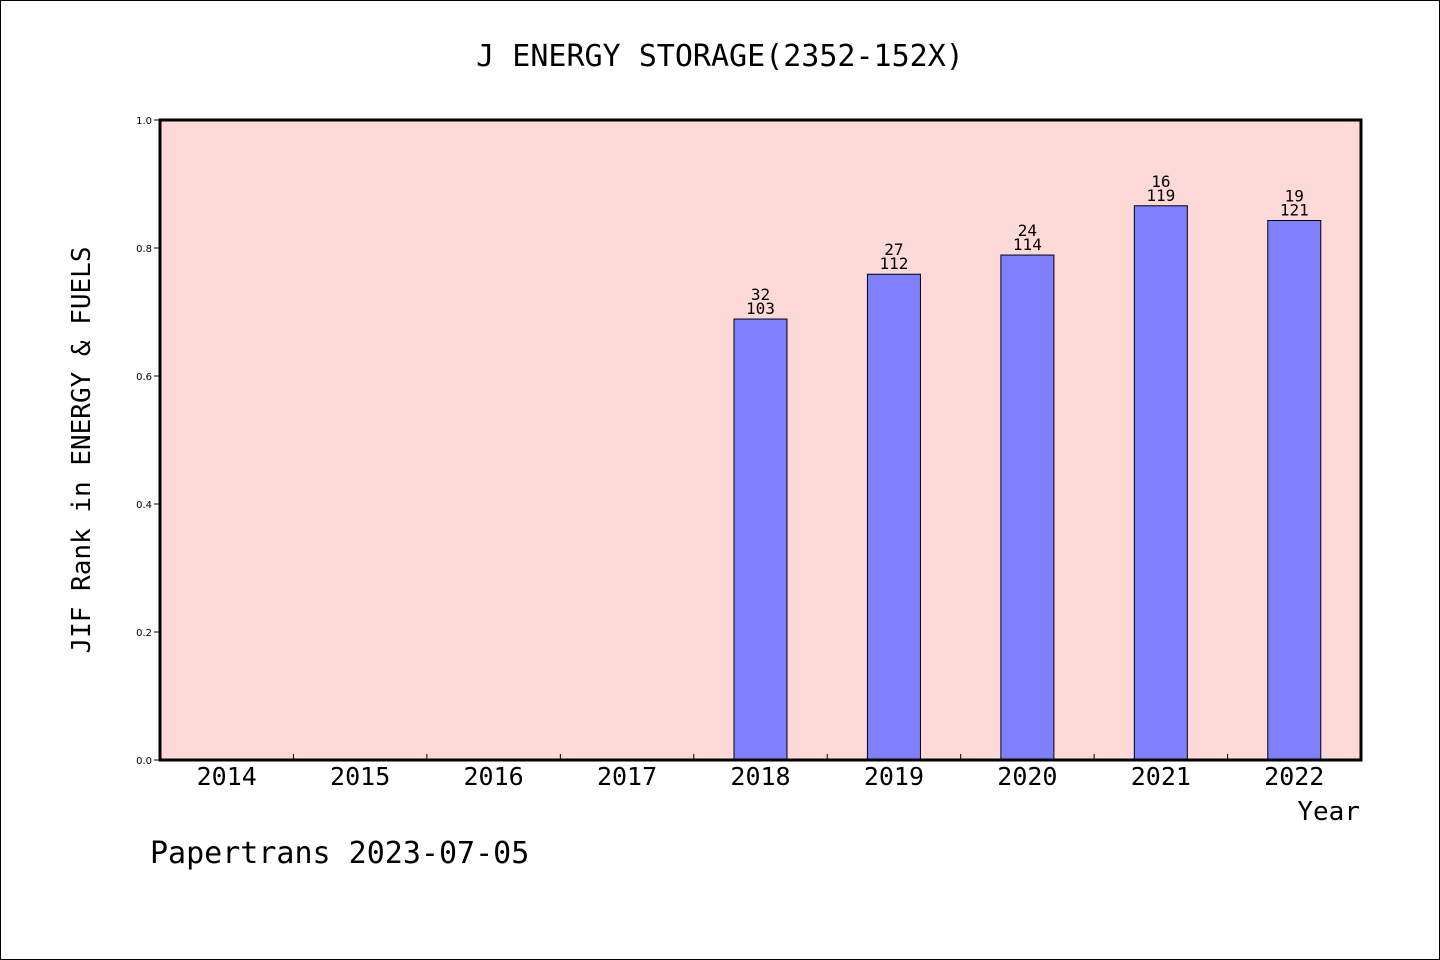 This screenshot has width=1440, height=960. What do you see at coordinates (1294, 195) in the screenshot?
I see `bar-rank-label-2022: 19` at bounding box center [1294, 195].